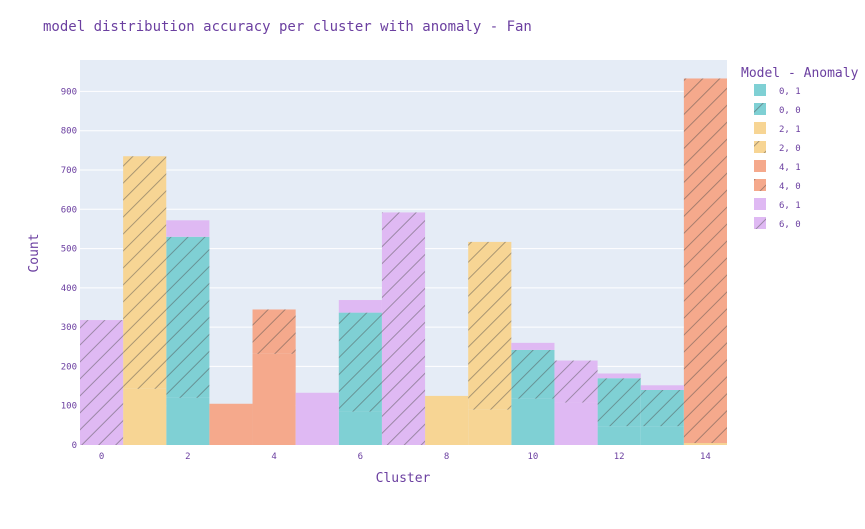  Describe the element at coordinates (187, 457) in the screenshot. I see `x-tick-label: 2` at that location.